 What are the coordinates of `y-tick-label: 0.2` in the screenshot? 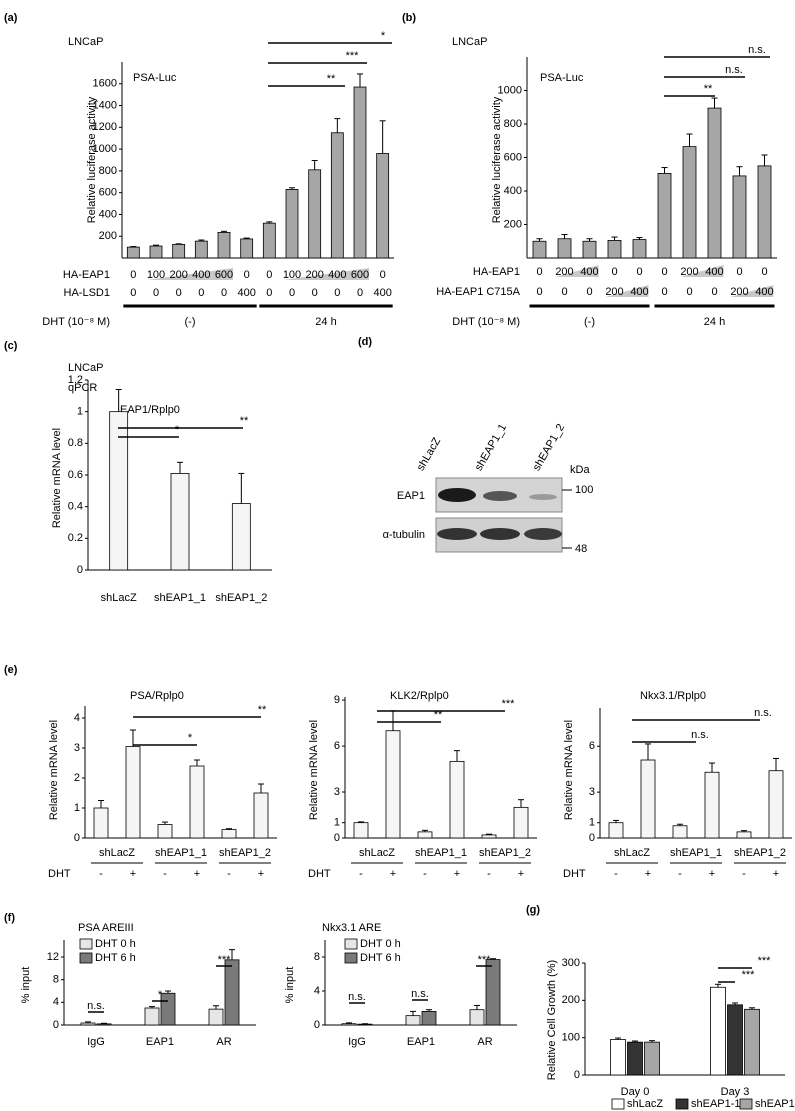 It's located at (75, 538).